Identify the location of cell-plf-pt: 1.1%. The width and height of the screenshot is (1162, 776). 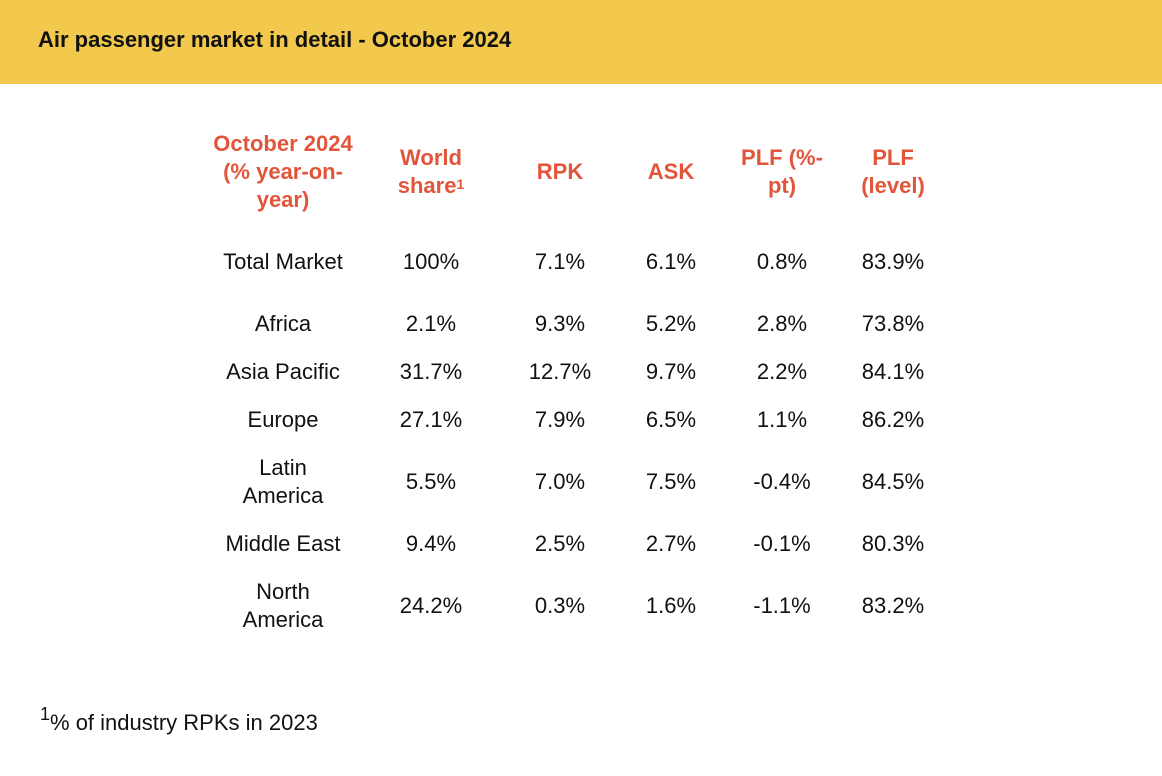
(782, 419).